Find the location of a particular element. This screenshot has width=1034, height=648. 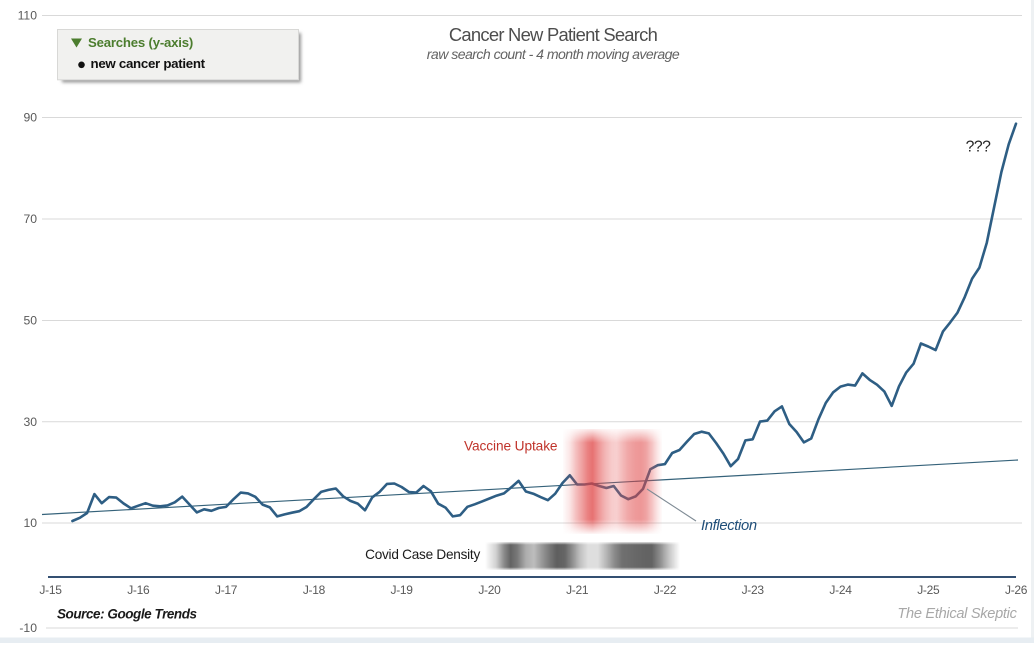

svg-text: -10 is located at coordinates (28, 628).